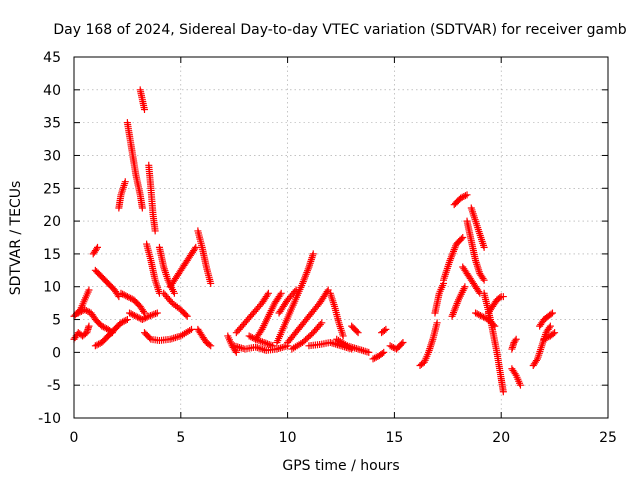  What do you see at coordinates (52, 156) in the screenshot?
I see `y-tick-label: 30` at bounding box center [52, 156].